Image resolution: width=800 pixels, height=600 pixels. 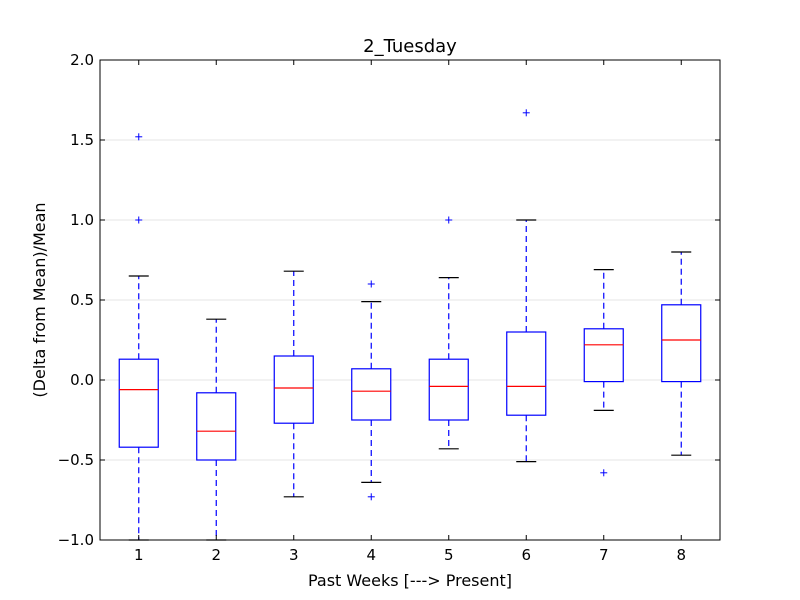 I want to click on y-tick-label: 1.0, so click(x=82, y=220).